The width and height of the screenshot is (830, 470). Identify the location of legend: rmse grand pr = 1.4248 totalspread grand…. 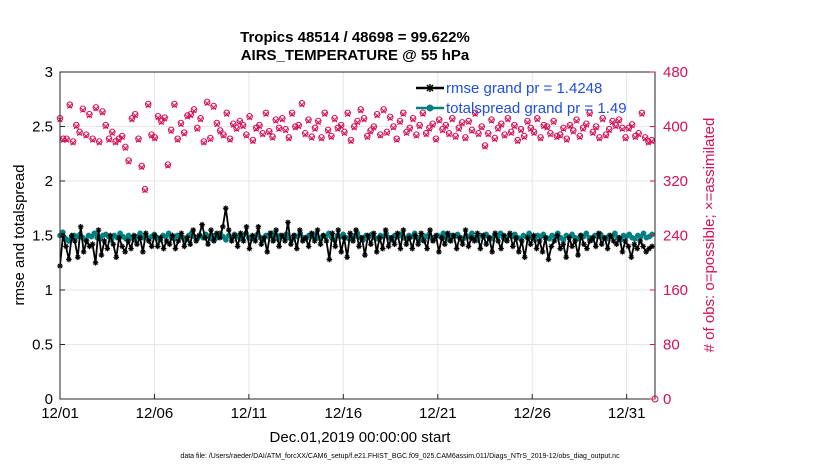
(521, 98).